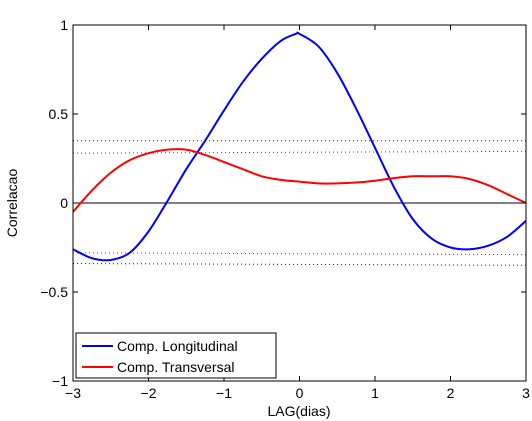  What do you see at coordinates (224, 393) in the screenshot?
I see `x-tick-label: −1` at bounding box center [224, 393].